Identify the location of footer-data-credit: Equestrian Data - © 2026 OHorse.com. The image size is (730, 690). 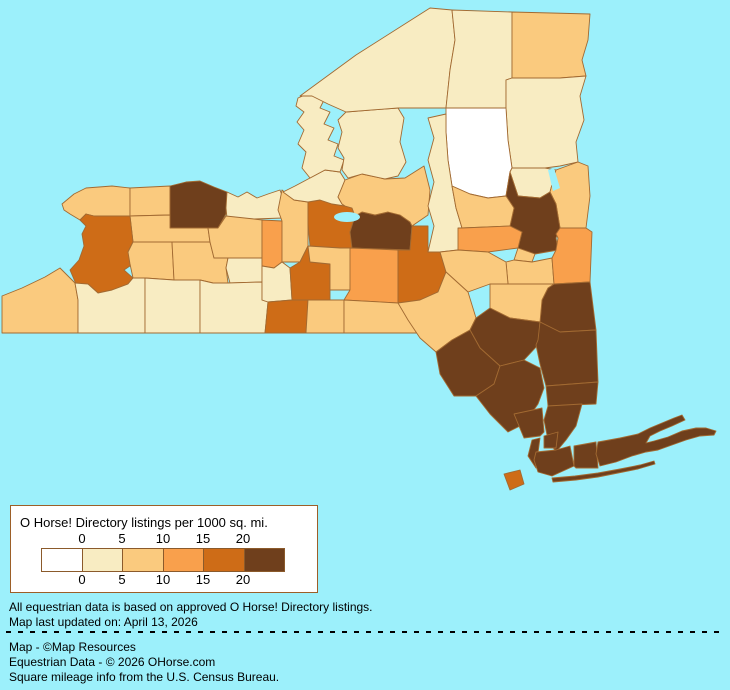
(112, 662).